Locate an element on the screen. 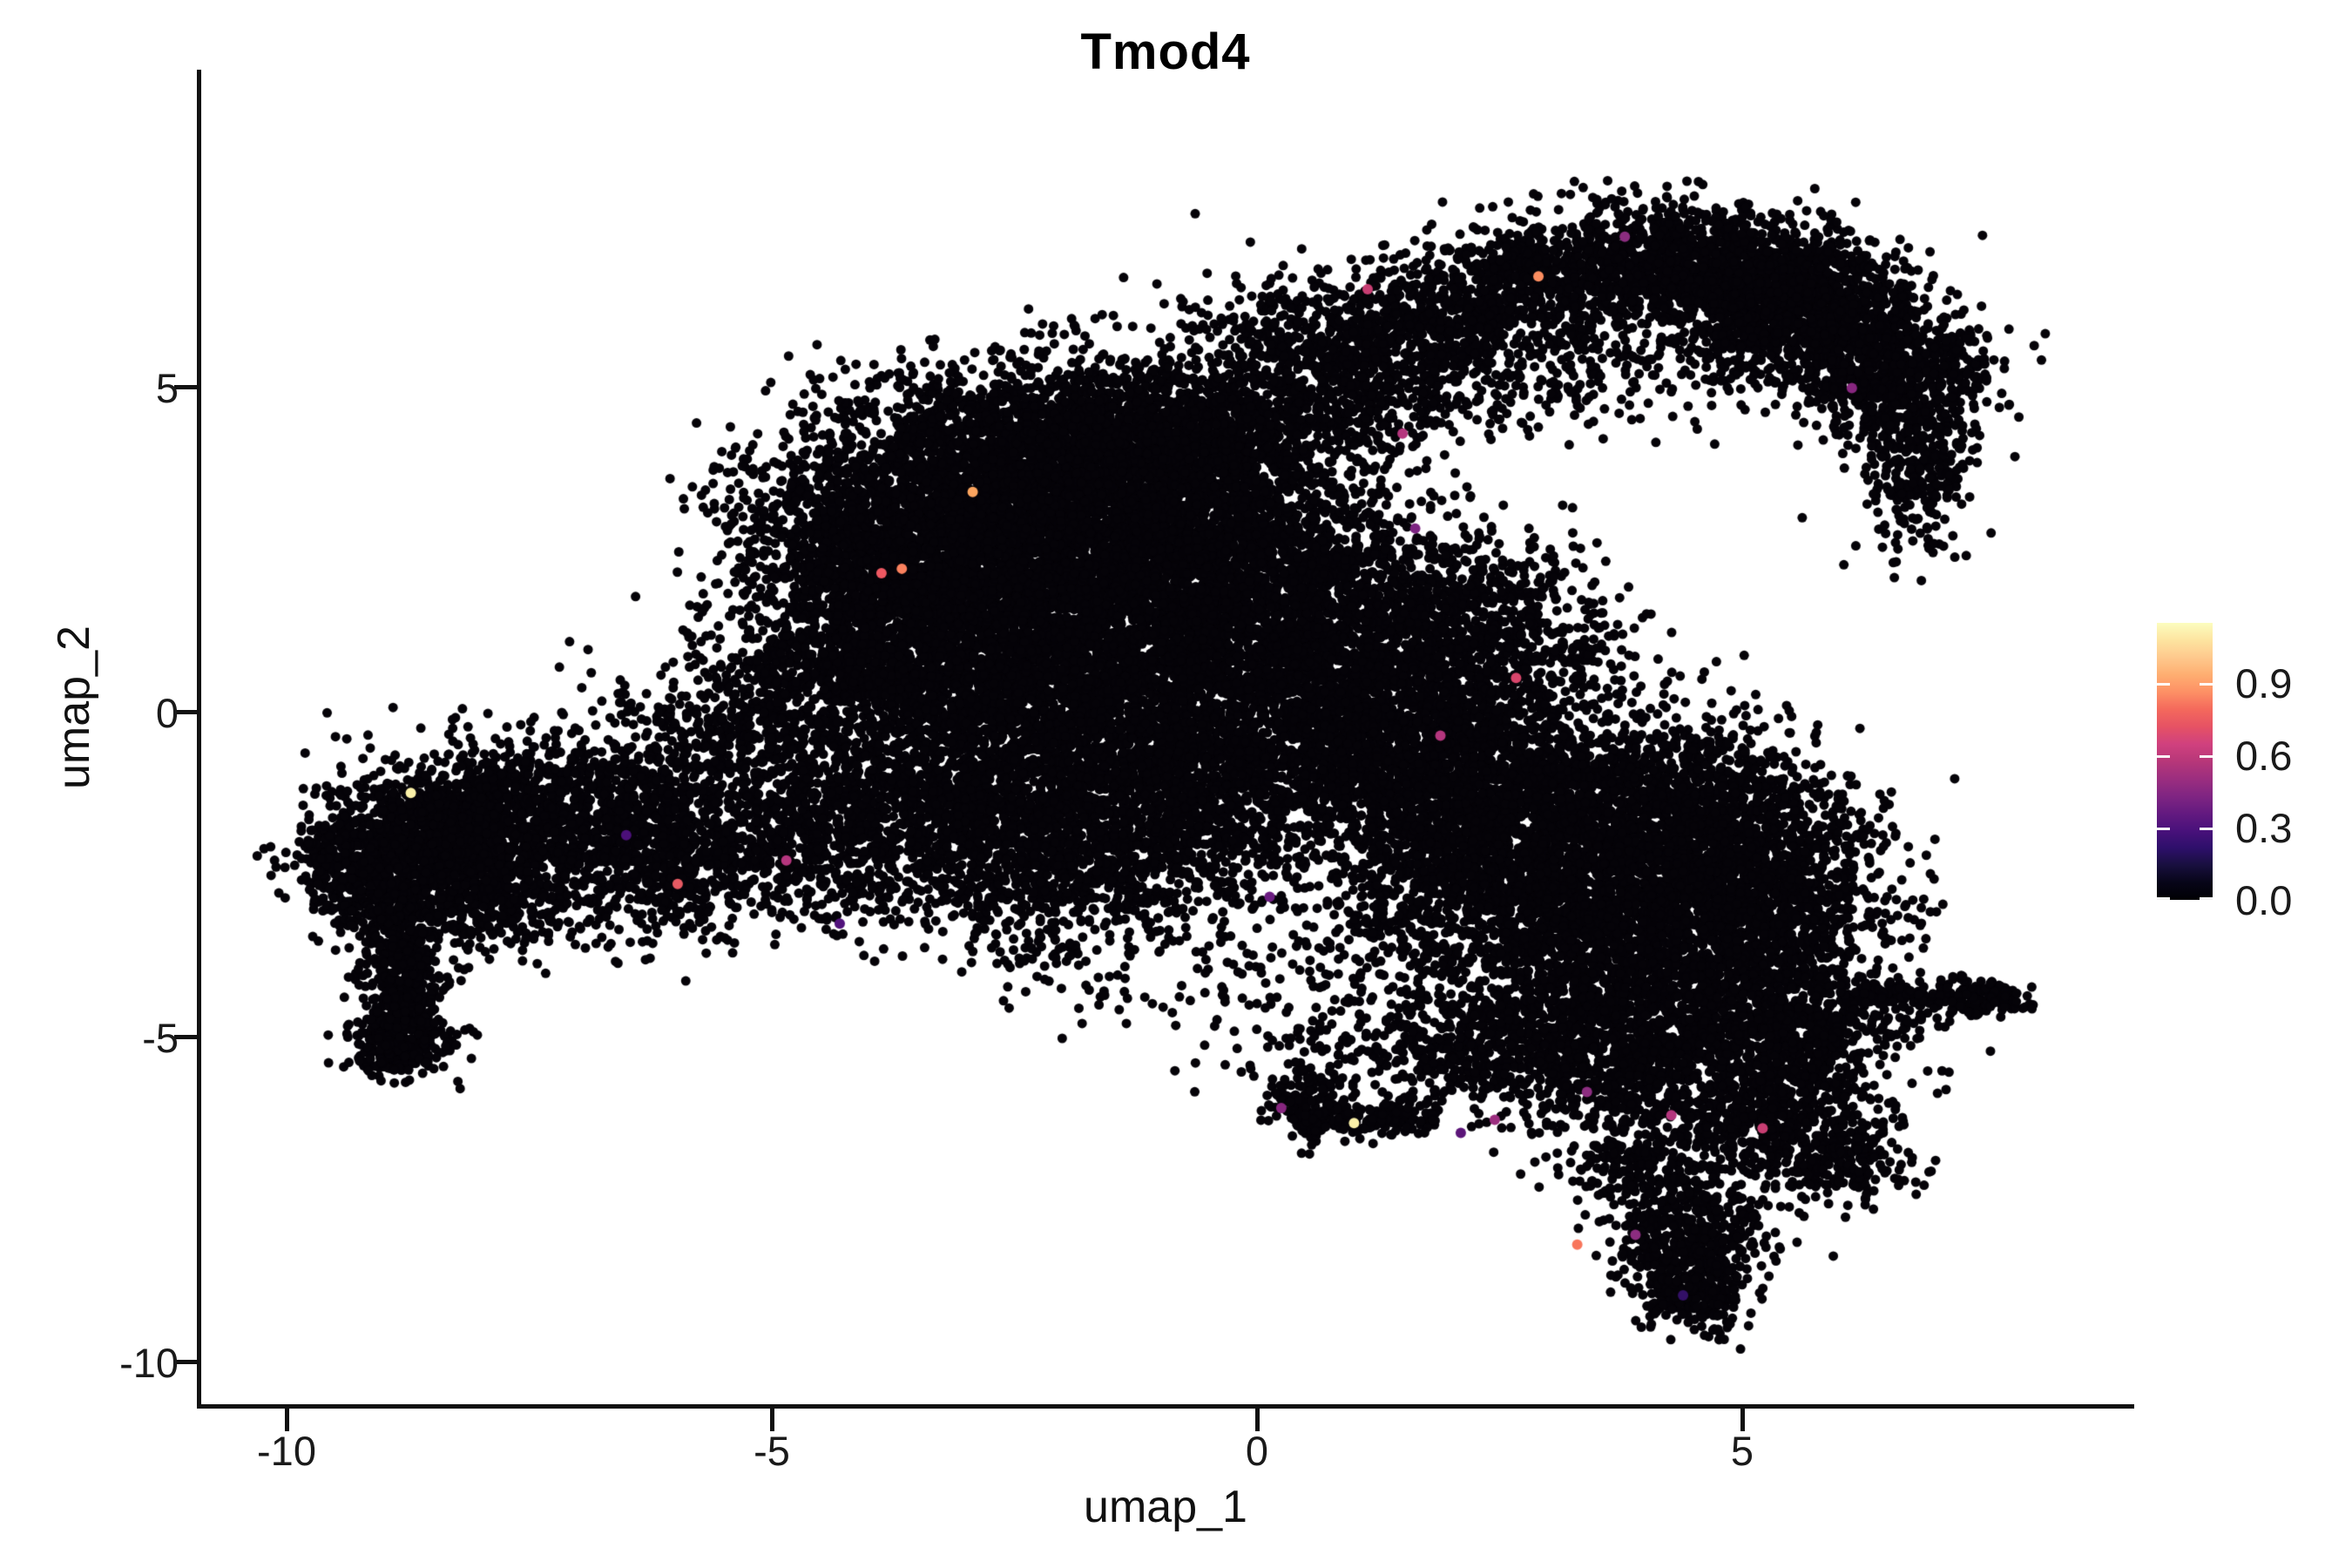 This screenshot has height=1568, width=2352. x-axis-label: umap_1 is located at coordinates (1165, 1507).